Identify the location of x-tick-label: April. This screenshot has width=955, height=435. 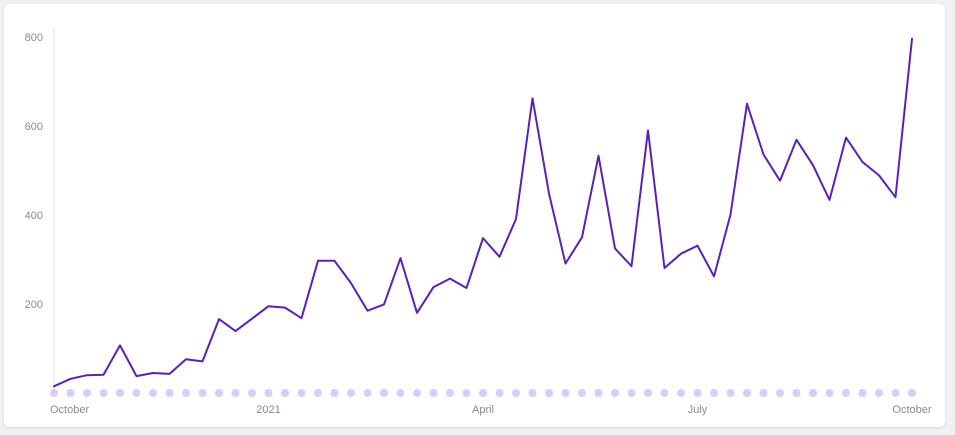
(483, 410).